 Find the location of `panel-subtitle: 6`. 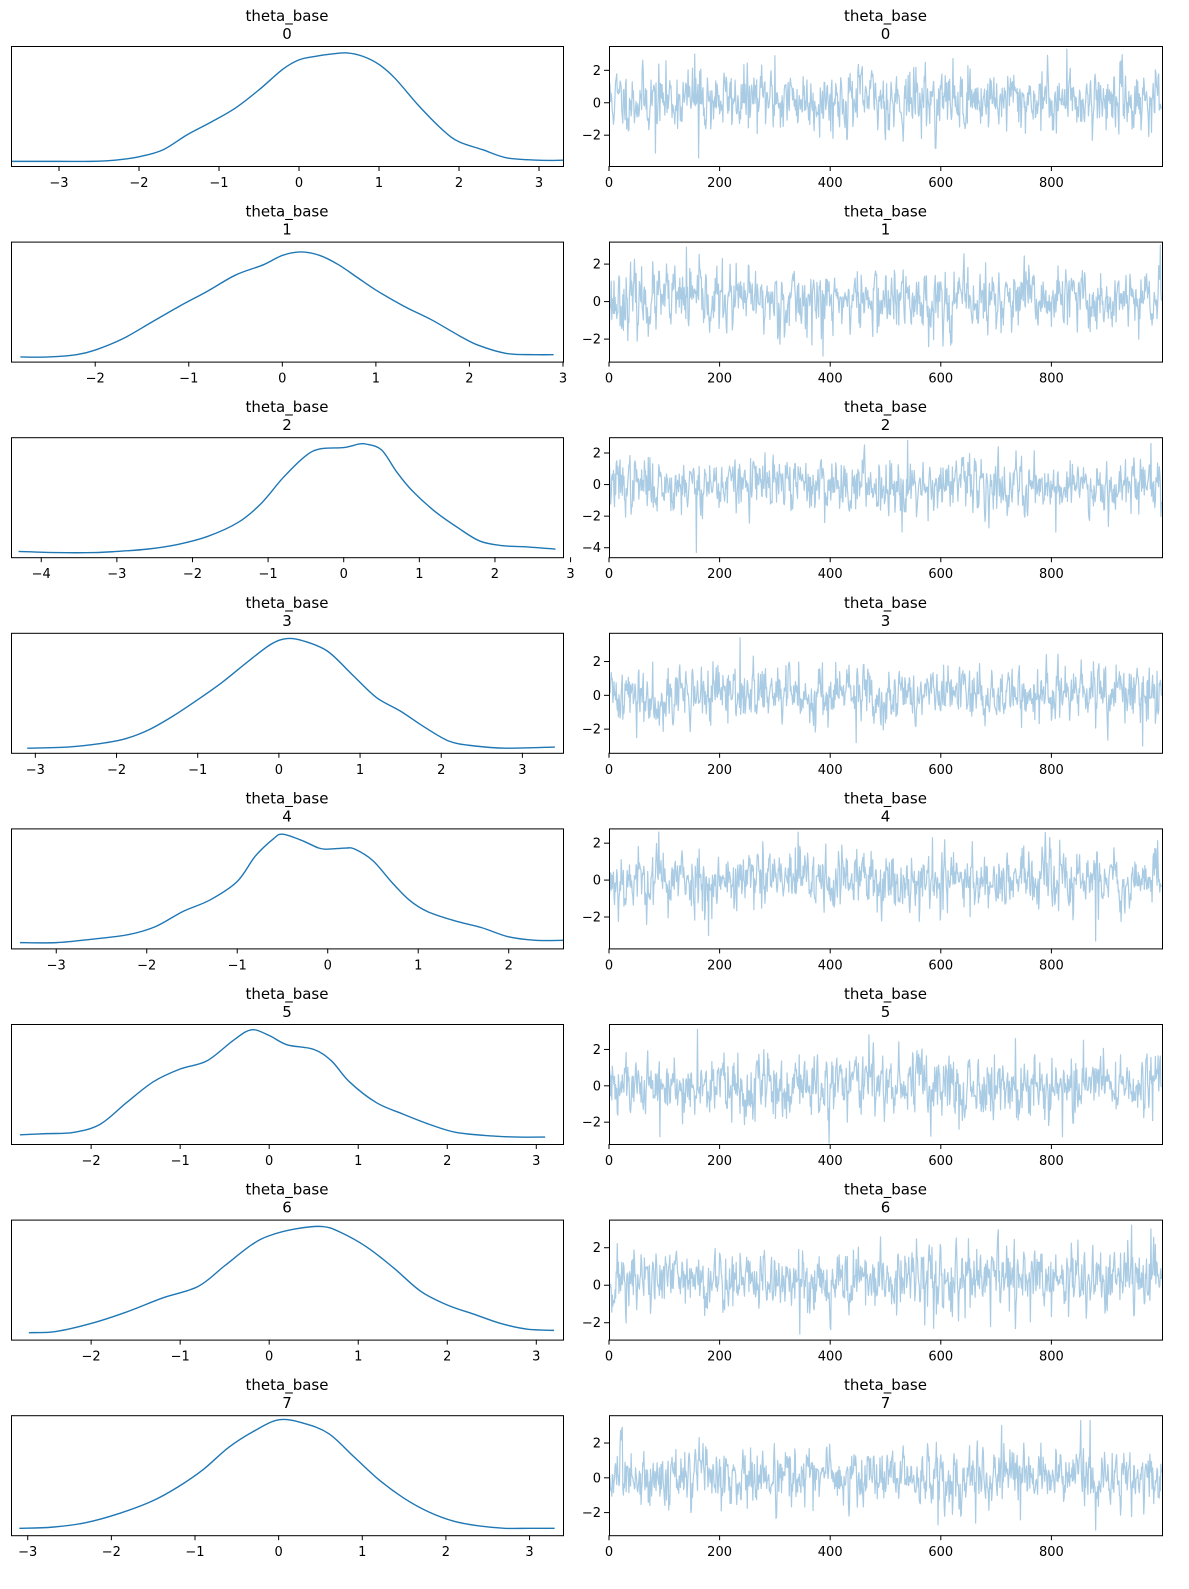

panel-subtitle: 6 is located at coordinates (287, 1208).